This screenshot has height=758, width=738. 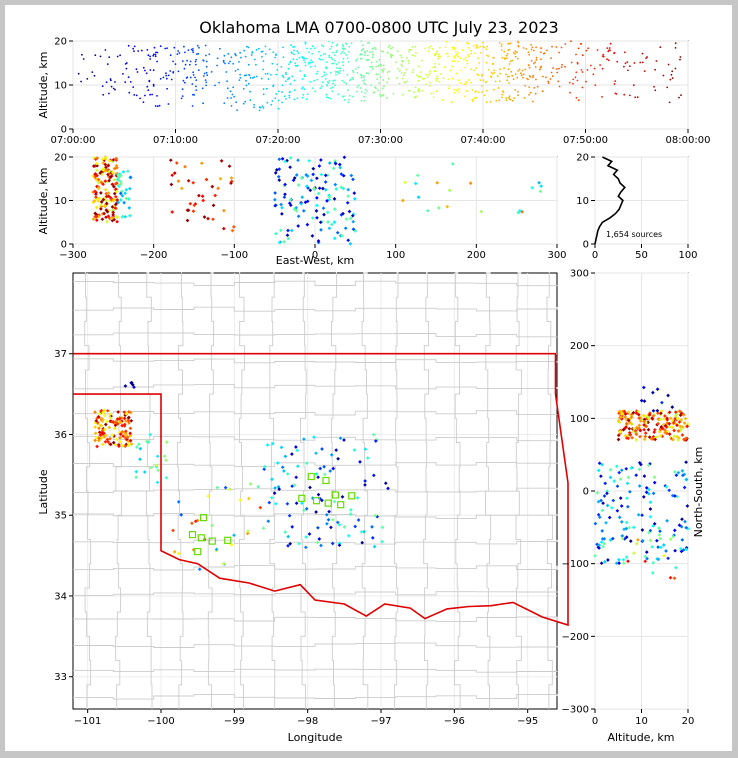 What do you see at coordinates (582, 158) in the screenshot?
I see `altitude-tick-label: 20` at bounding box center [582, 158].